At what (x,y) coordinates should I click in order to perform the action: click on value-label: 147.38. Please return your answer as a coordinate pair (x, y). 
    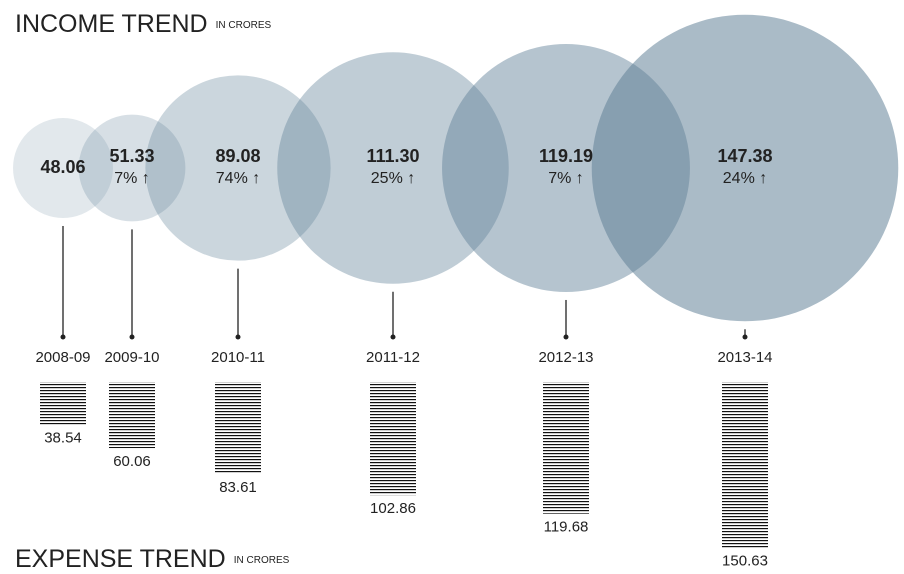
    Looking at the image, I should click on (744, 156).